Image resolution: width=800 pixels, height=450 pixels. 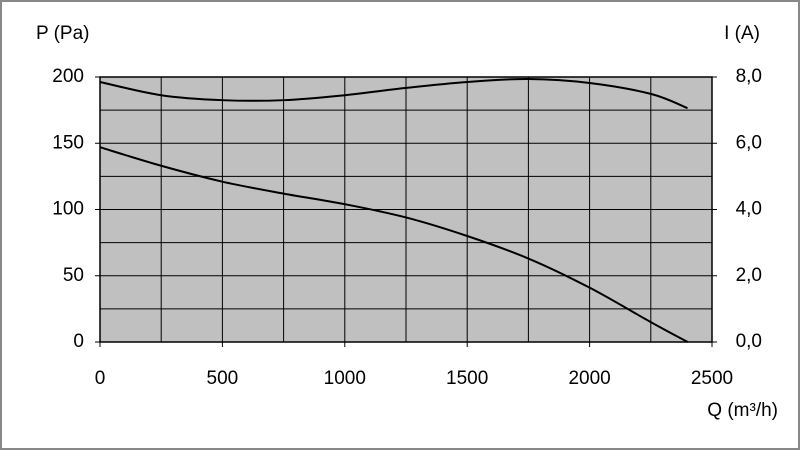 What do you see at coordinates (63, 33) in the screenshot?
I see `y-axis-label: P (Pa)` at bounding box center [63, 33].